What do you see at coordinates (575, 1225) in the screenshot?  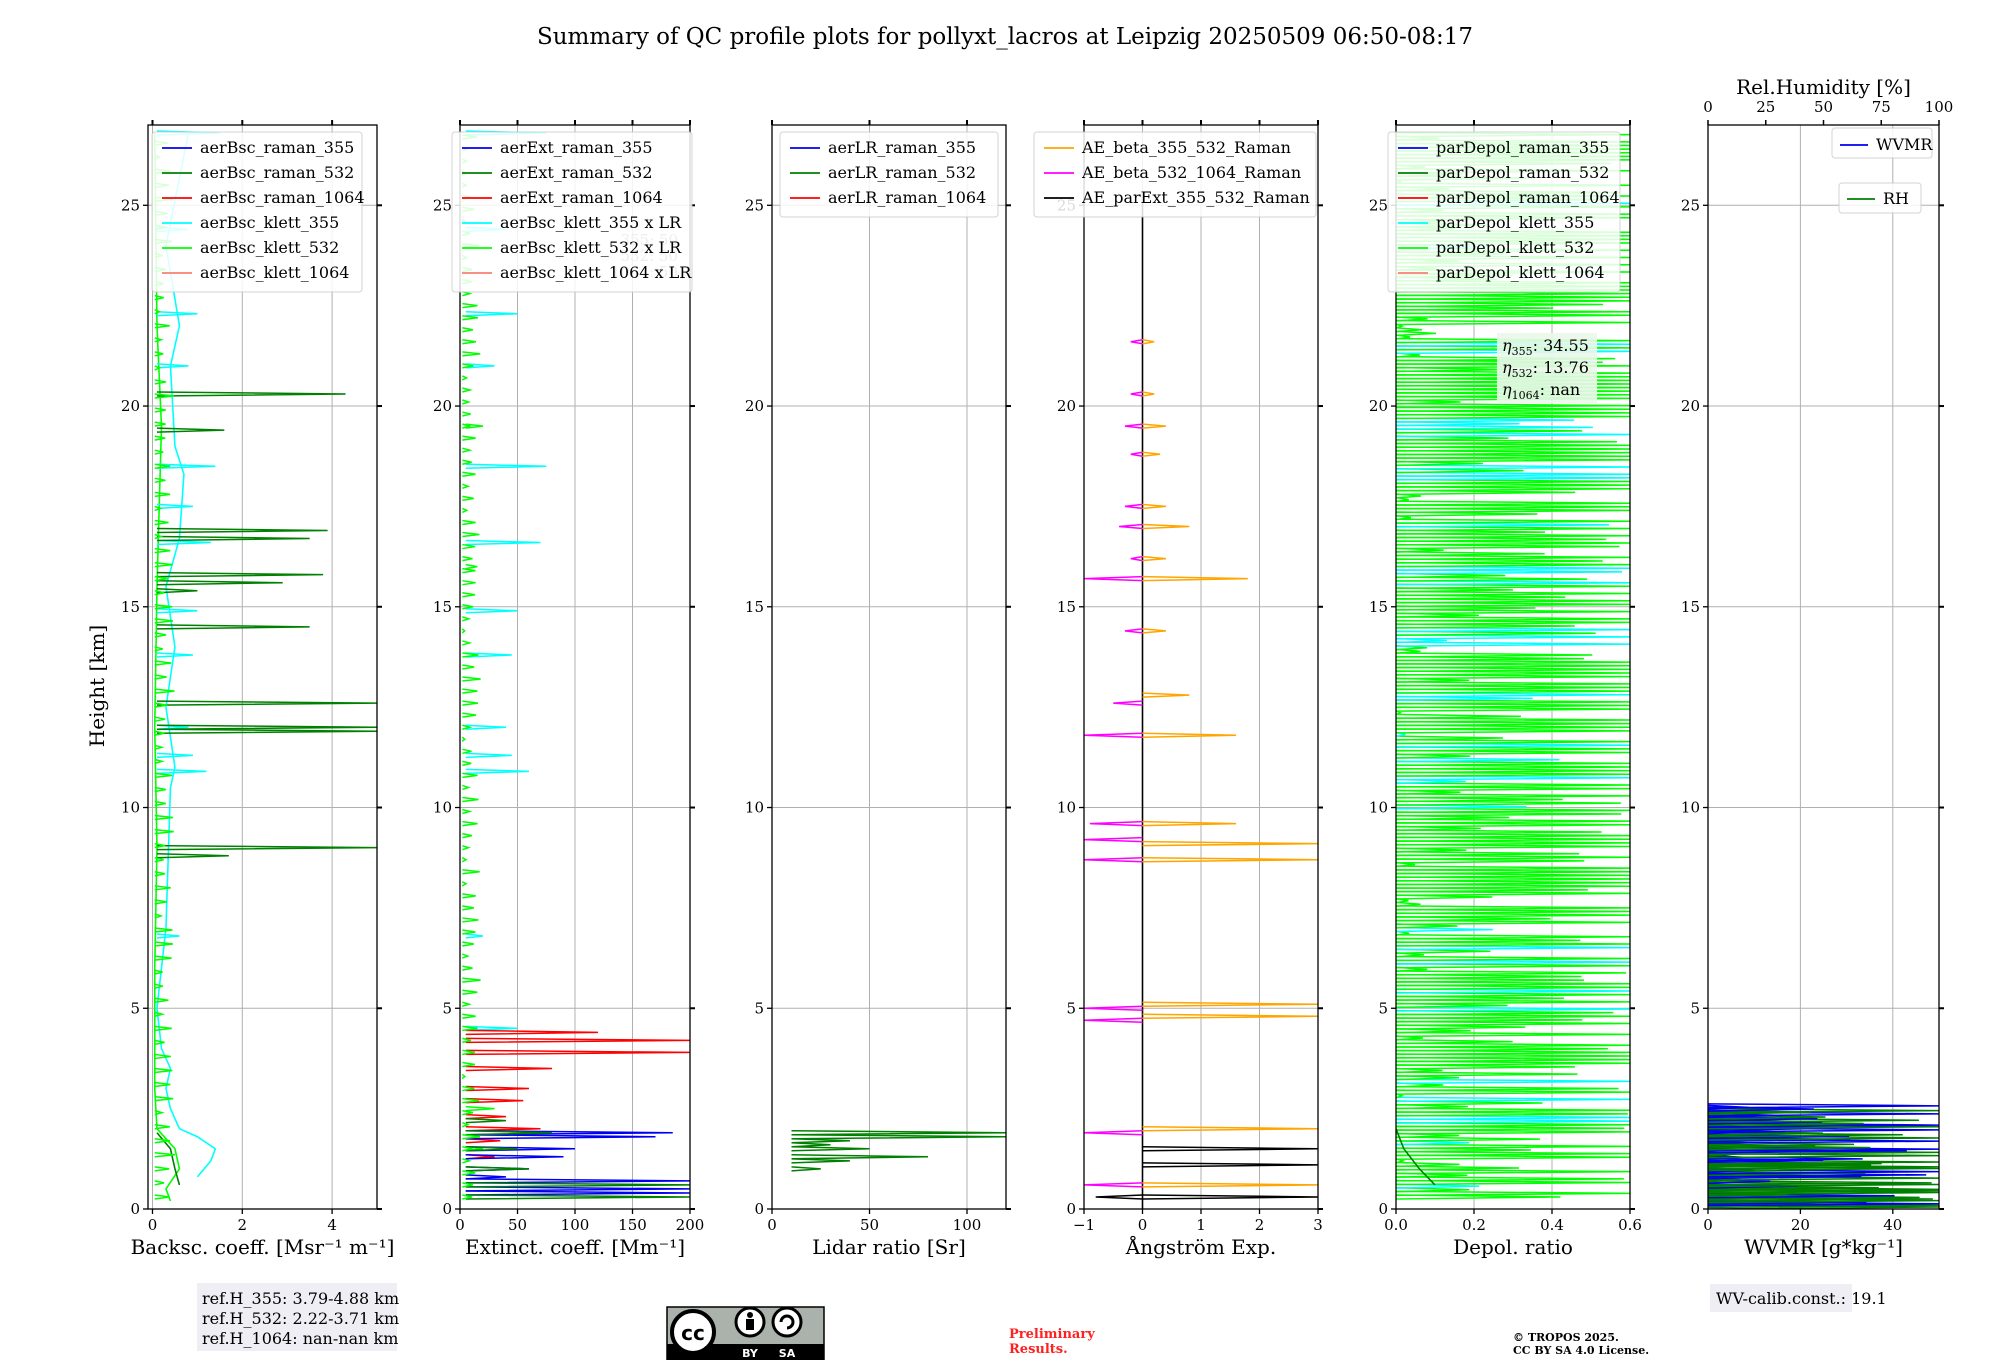 I see `x-tick-label: 100` at bounding box center [575, 1225].